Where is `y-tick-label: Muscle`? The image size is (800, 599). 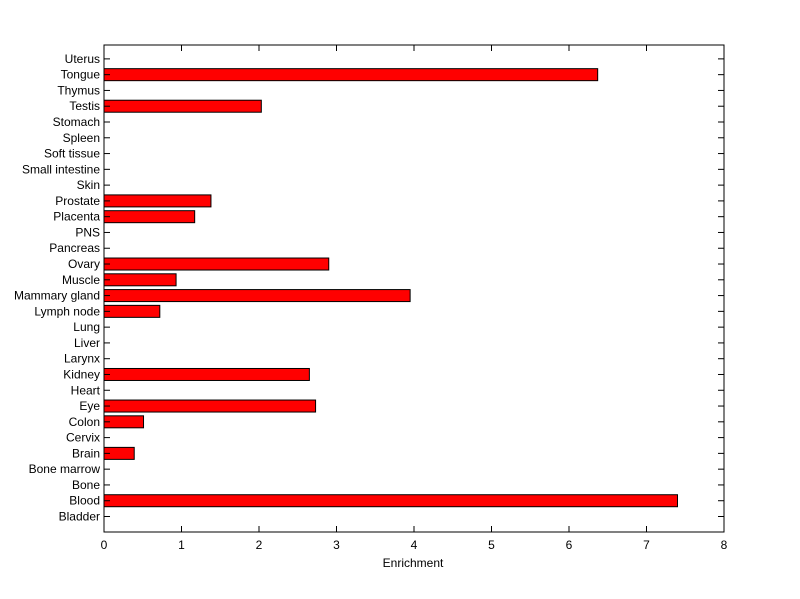
y-tick-label: Muscle is located at coordinates (81, 280).